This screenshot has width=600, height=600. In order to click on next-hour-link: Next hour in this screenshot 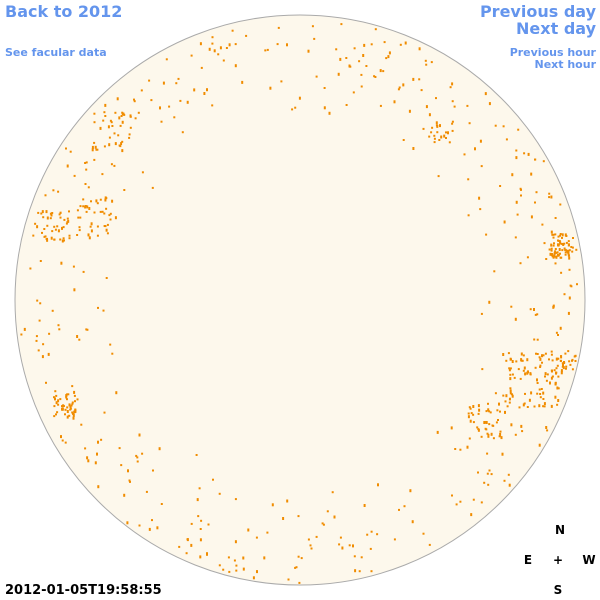, I will do `click(566, 64)`.